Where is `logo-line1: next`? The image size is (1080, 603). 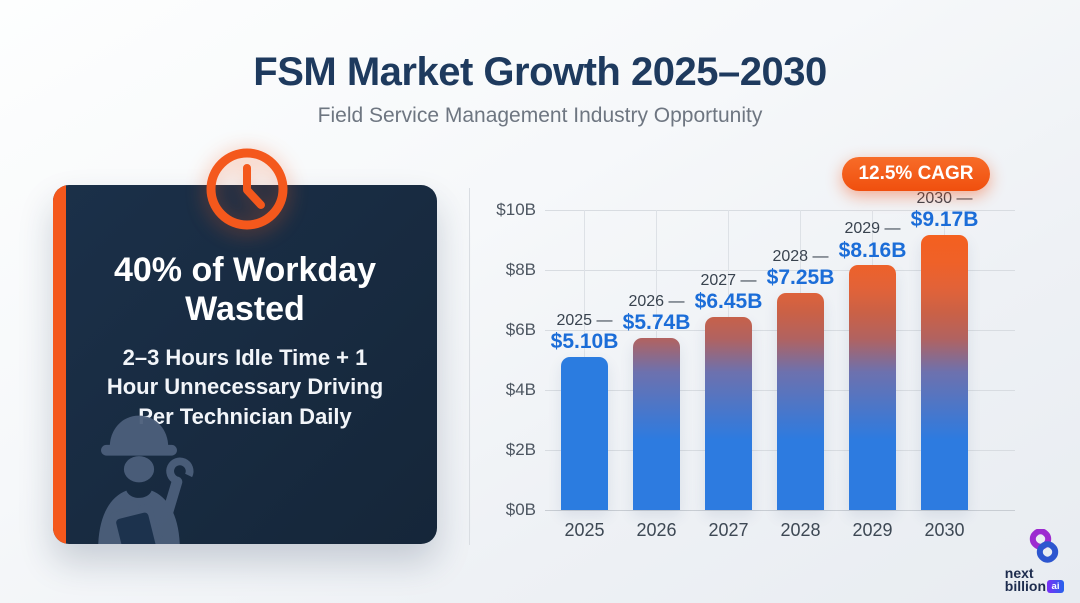 logo-line1: next is located at coordinates (1019, 573).